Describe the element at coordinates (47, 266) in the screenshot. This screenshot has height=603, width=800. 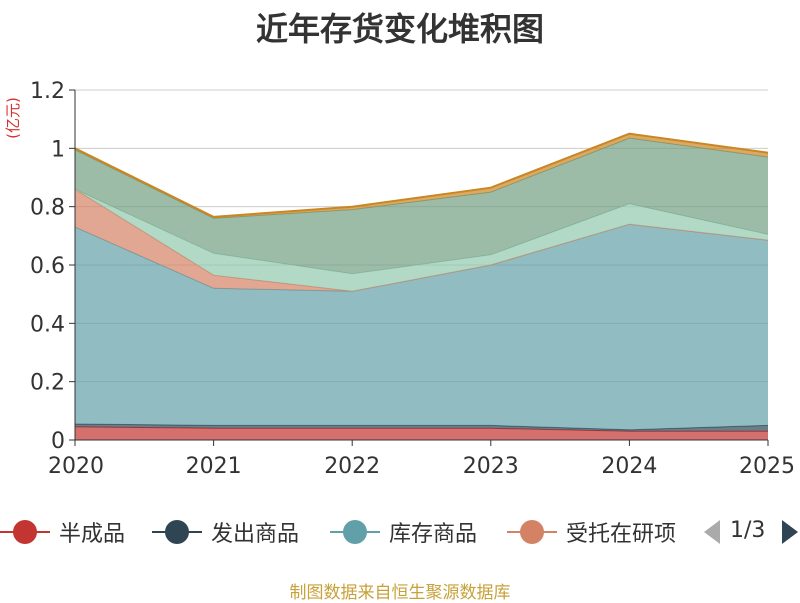
I see `y-tick-label: 0.6` at that location.